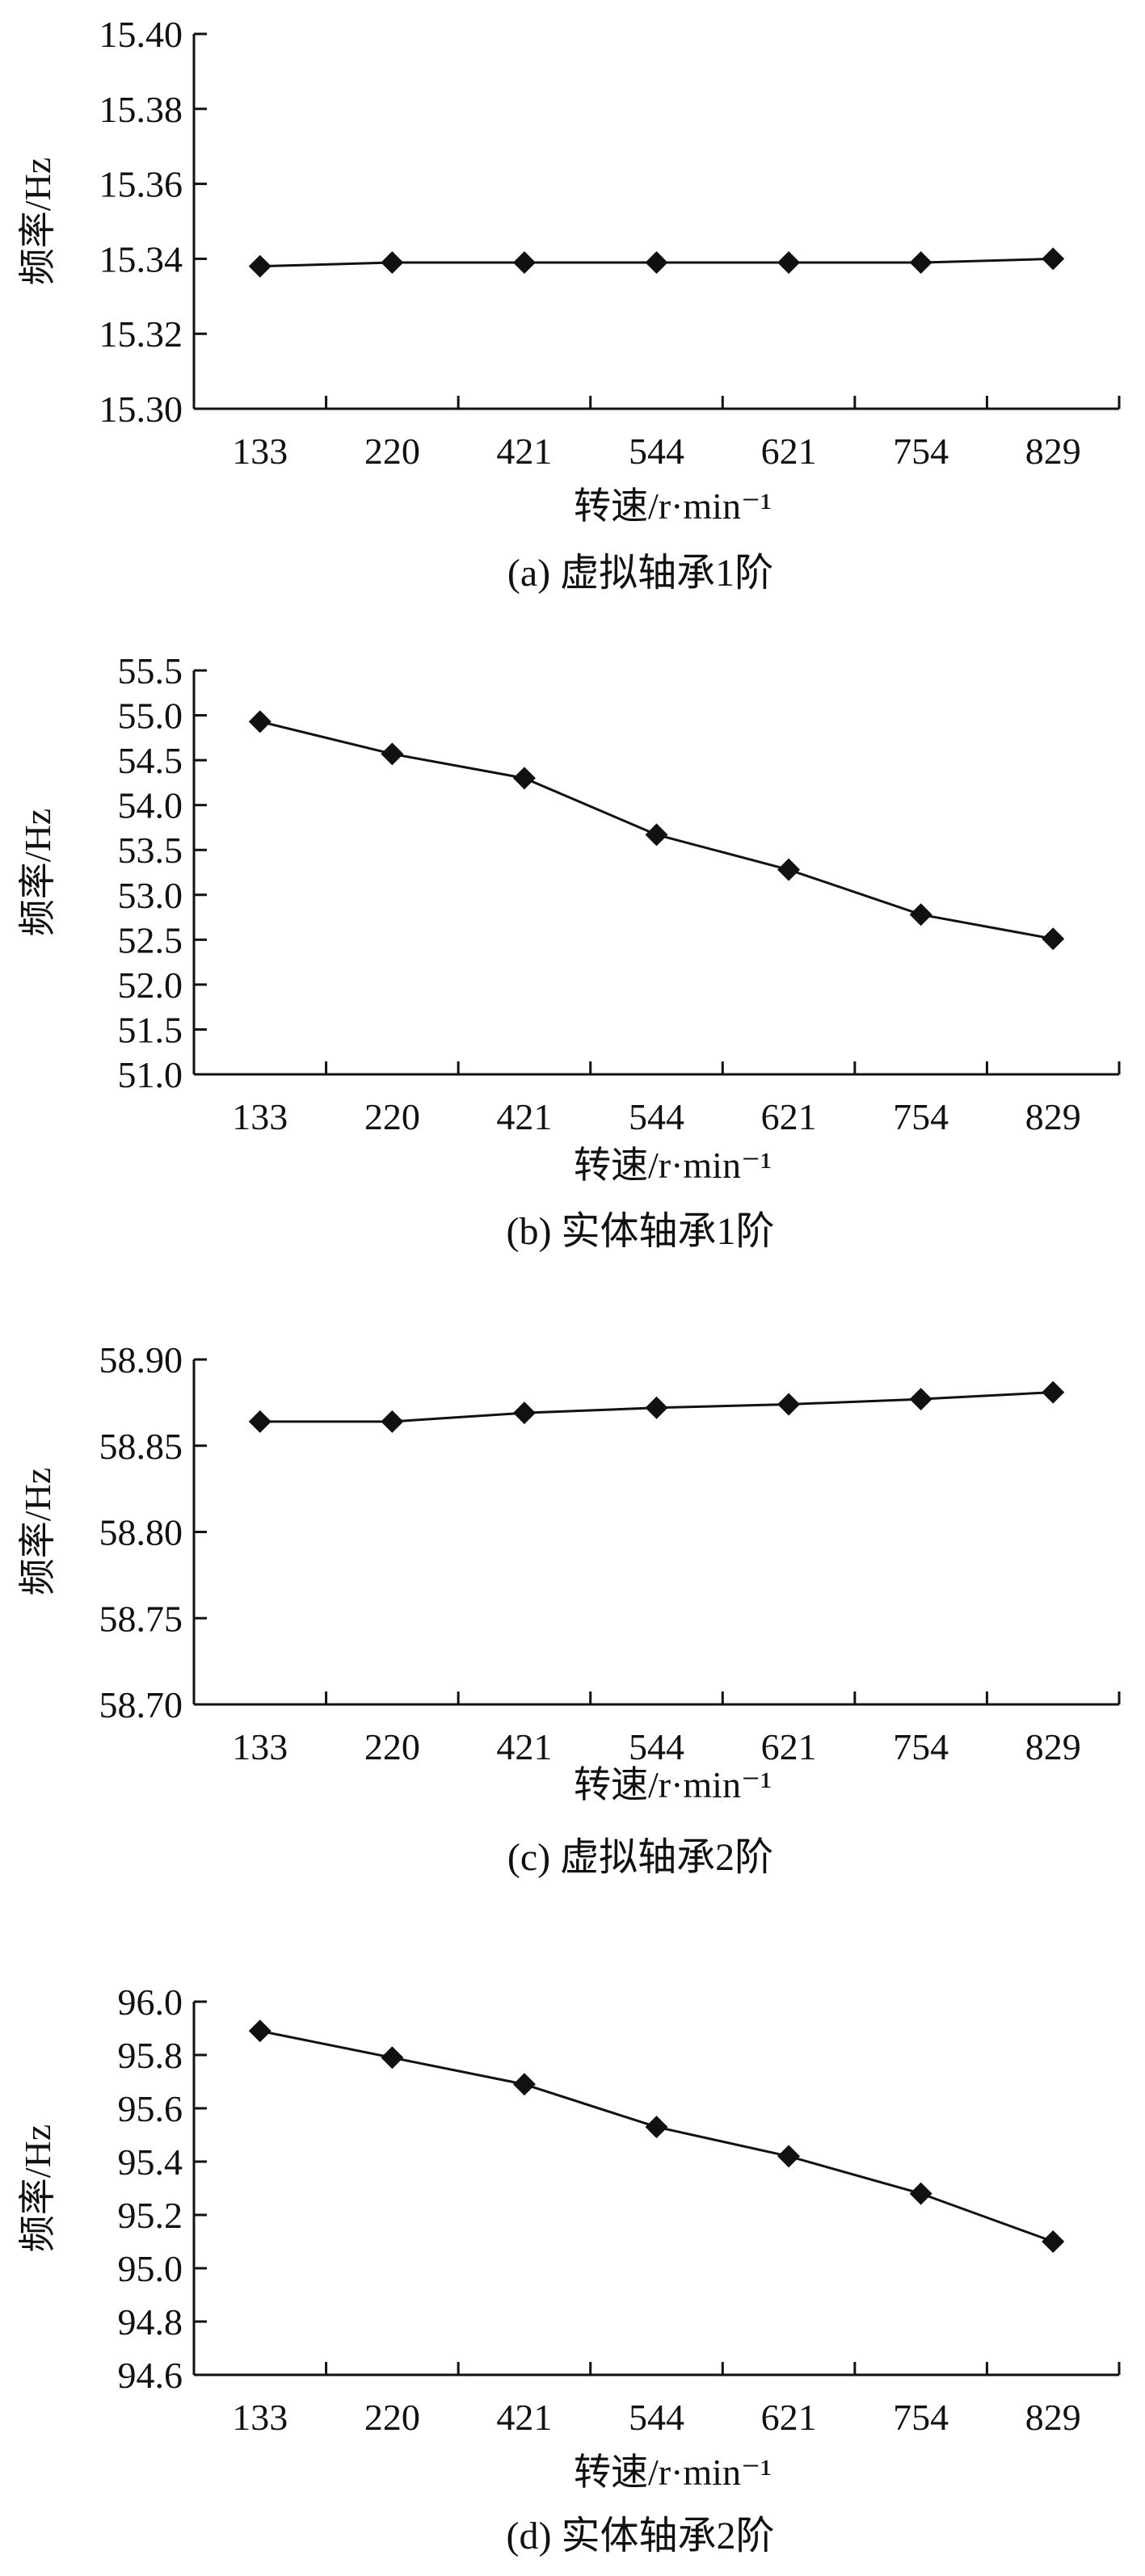  I want to click on y-tick-label: 95.2, so click(150, 2215).